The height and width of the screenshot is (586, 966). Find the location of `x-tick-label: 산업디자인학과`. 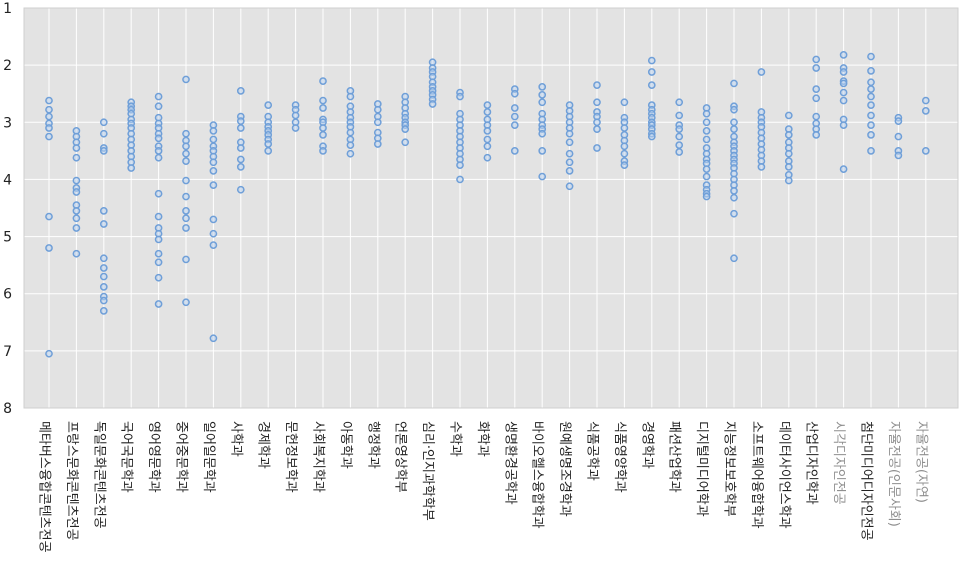

x-tick-label: 산업디자인학과 is located at coordinates (811, 463).